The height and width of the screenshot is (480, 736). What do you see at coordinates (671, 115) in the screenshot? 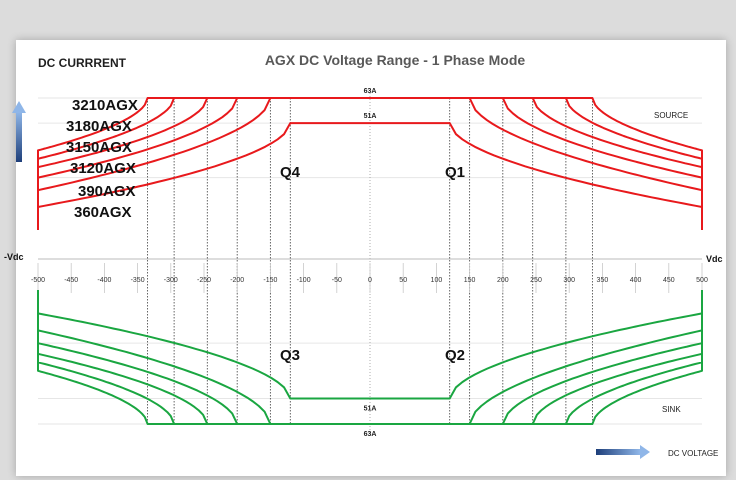
I see `source-label: SOURCE` at bounding box center [671, 115].